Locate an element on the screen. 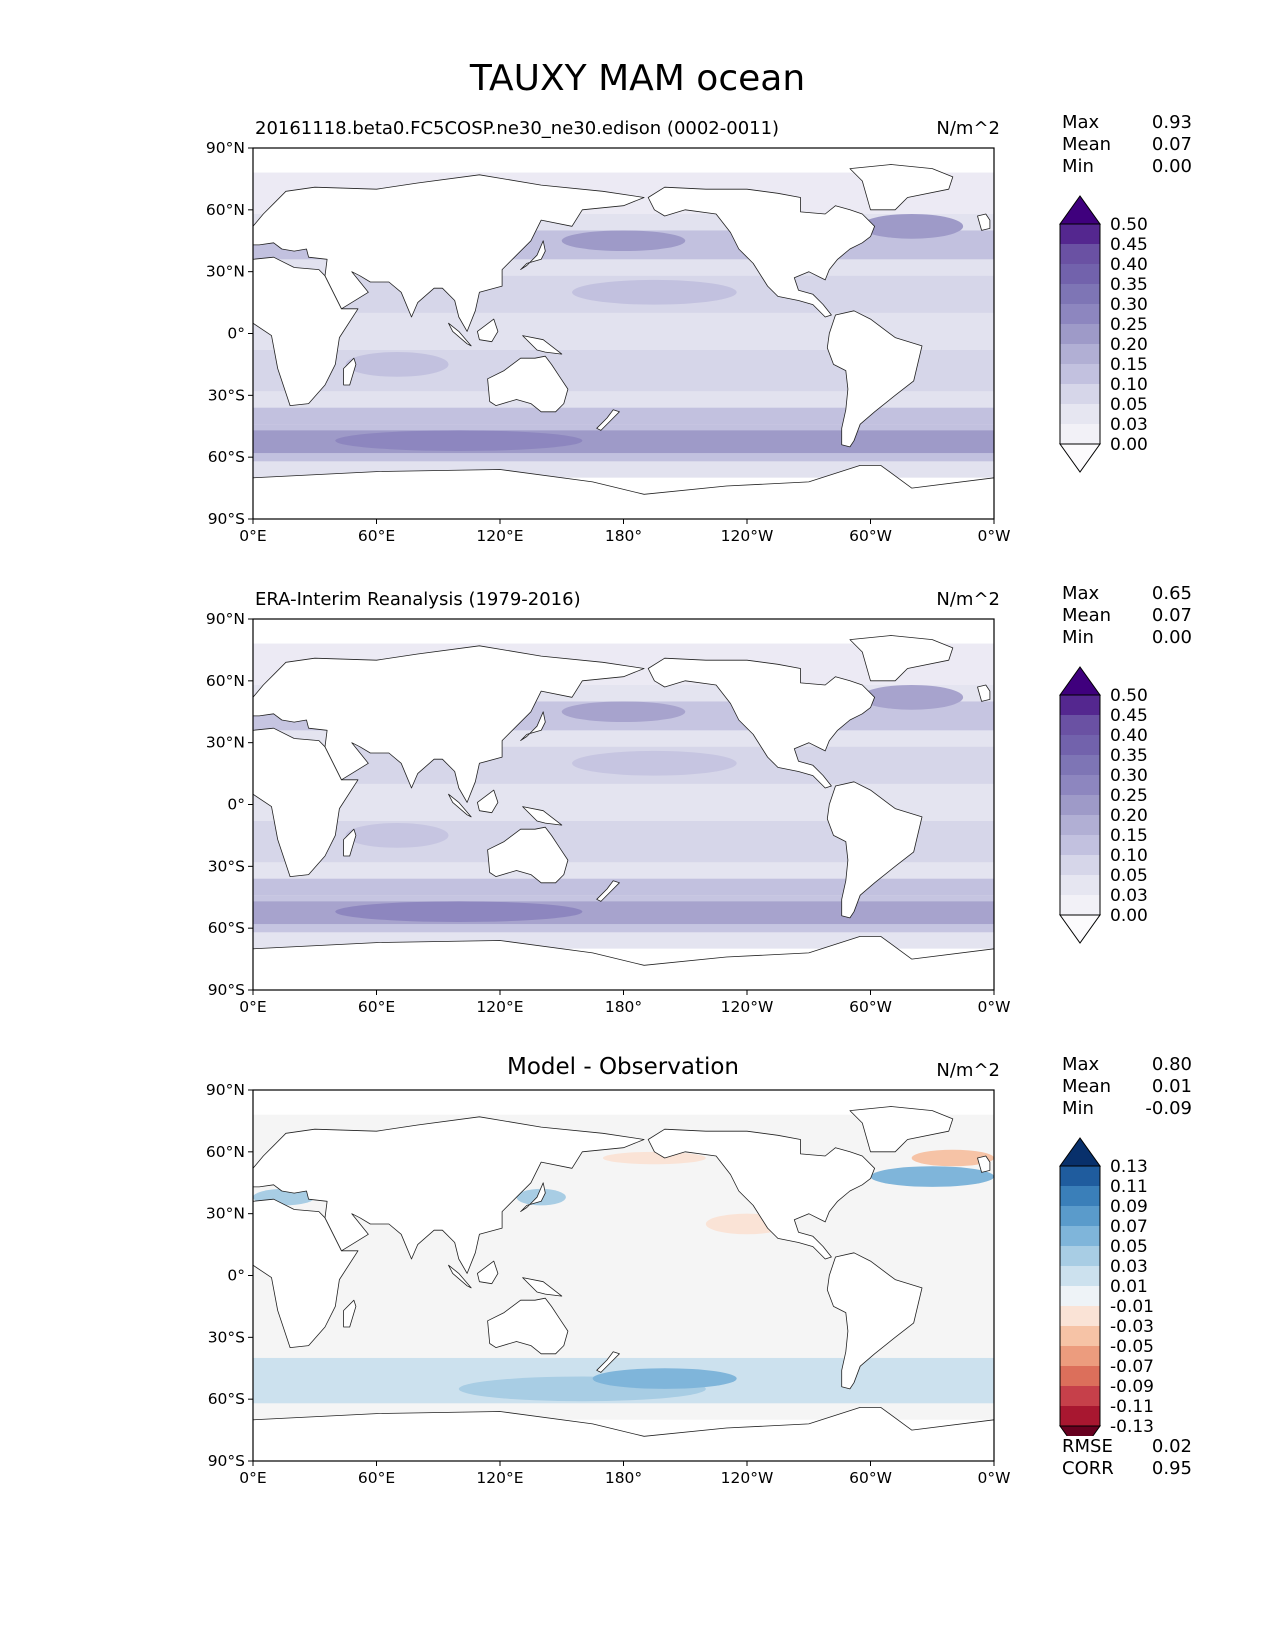  stat-min: Min 0.00 is located at coordinates (1127, 166).